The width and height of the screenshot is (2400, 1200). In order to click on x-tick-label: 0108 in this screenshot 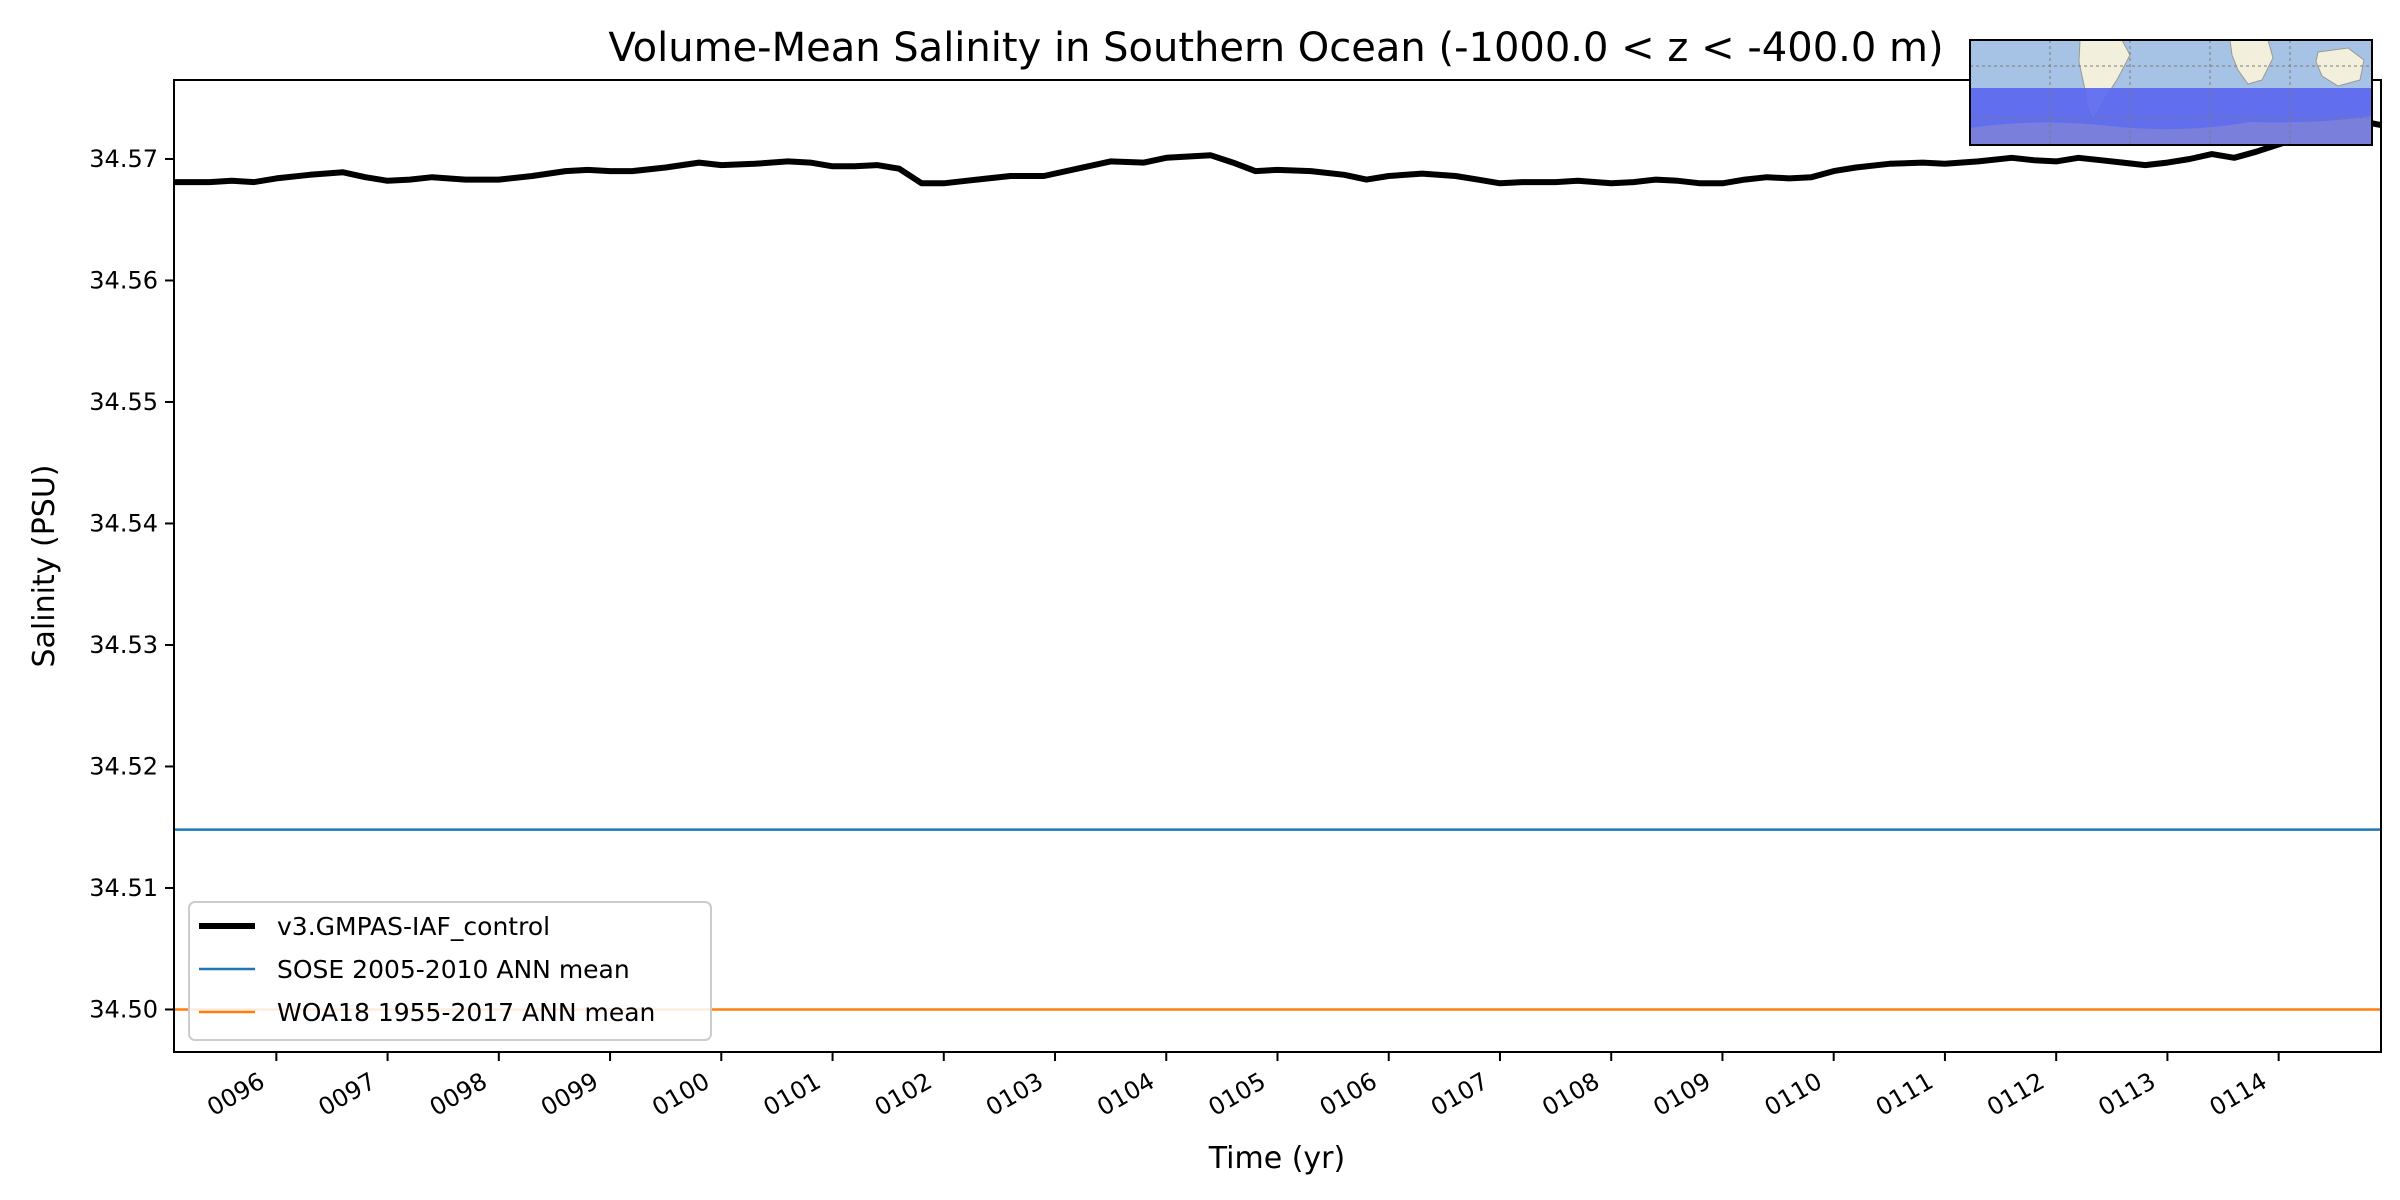, I will do `click(1570, 1094)`.